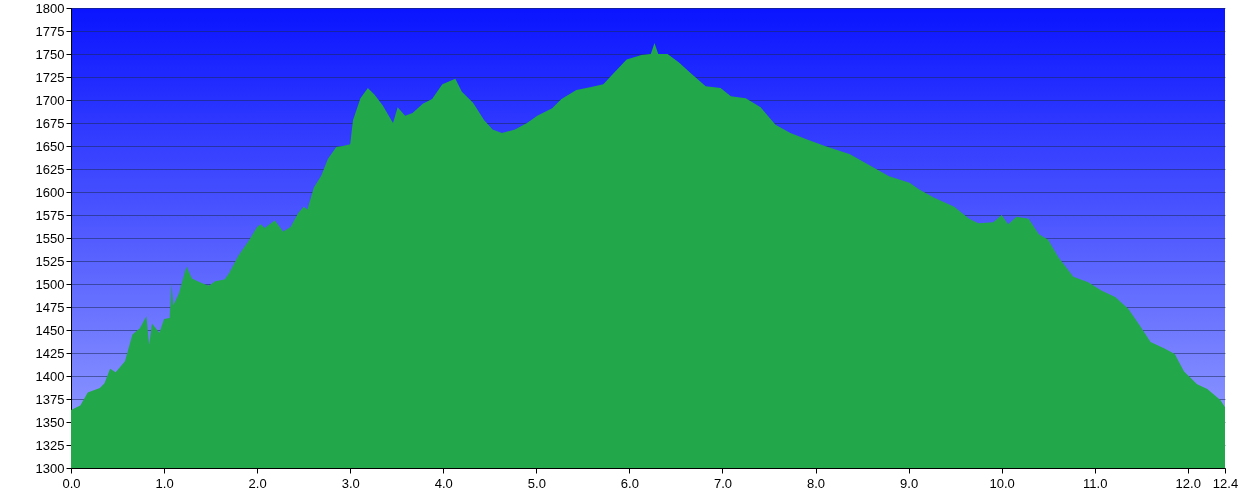 The image size is (1240, 500). Describe the element at coordinates (50, 468) in the screenshot. I see `y-tick-label: 1300` at that location.